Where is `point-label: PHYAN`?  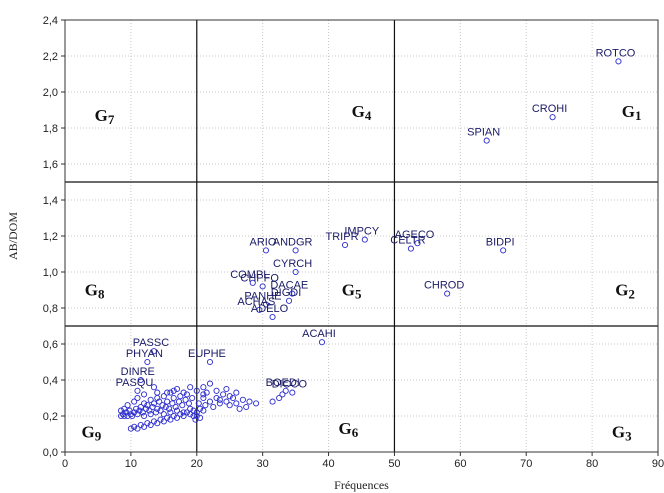
point-label: PHYAN is located at coordinates (144, 354).